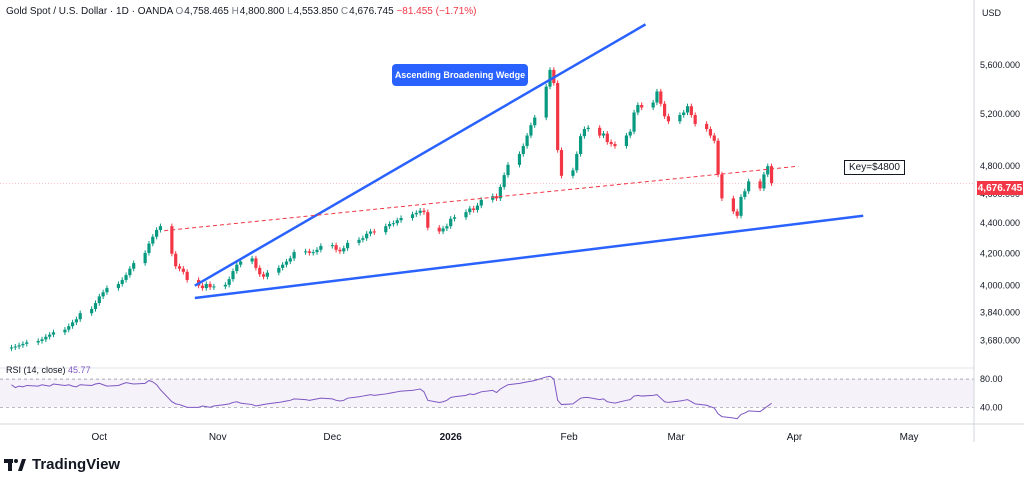  I want to click on y-tick-label: 5,600.000, so click(1000, 65).